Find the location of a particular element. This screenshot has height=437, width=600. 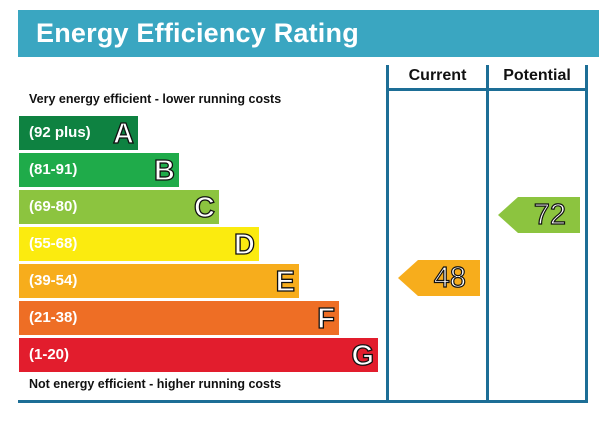

band-range: (21-38) is located at coordinates (53, 317).